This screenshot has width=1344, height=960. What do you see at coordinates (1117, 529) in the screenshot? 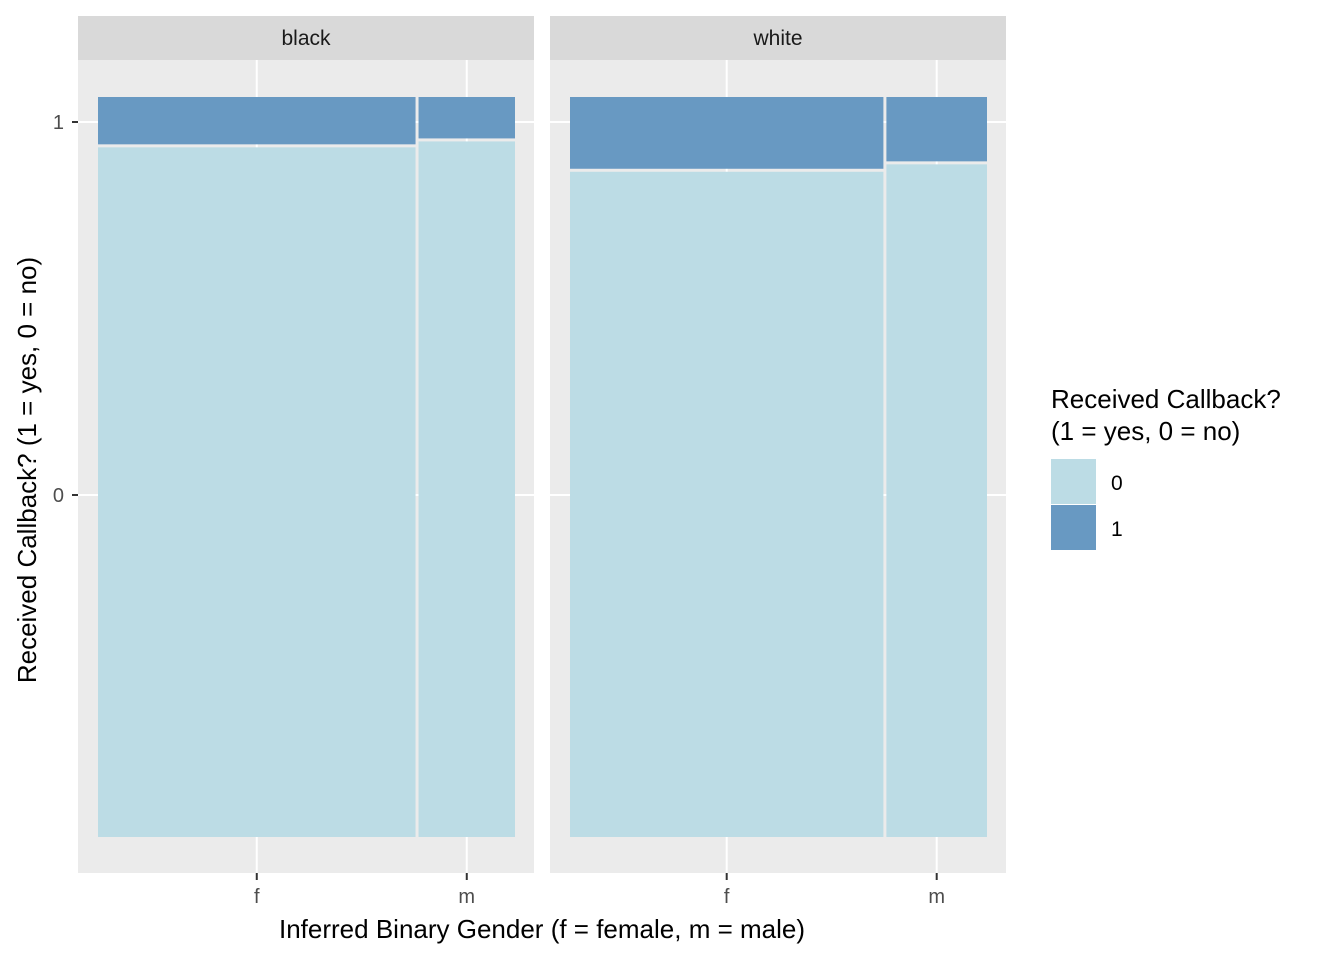
I see `legend-label-1: 1` at bounding box center [1117, 529].